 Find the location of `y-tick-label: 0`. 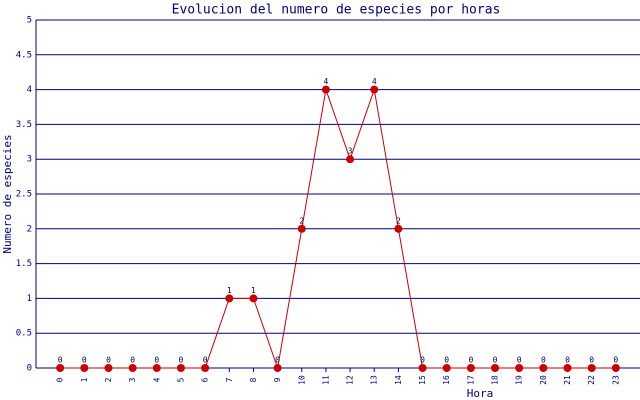

y-tick-label: 0 is located at coordinates (29, 369).